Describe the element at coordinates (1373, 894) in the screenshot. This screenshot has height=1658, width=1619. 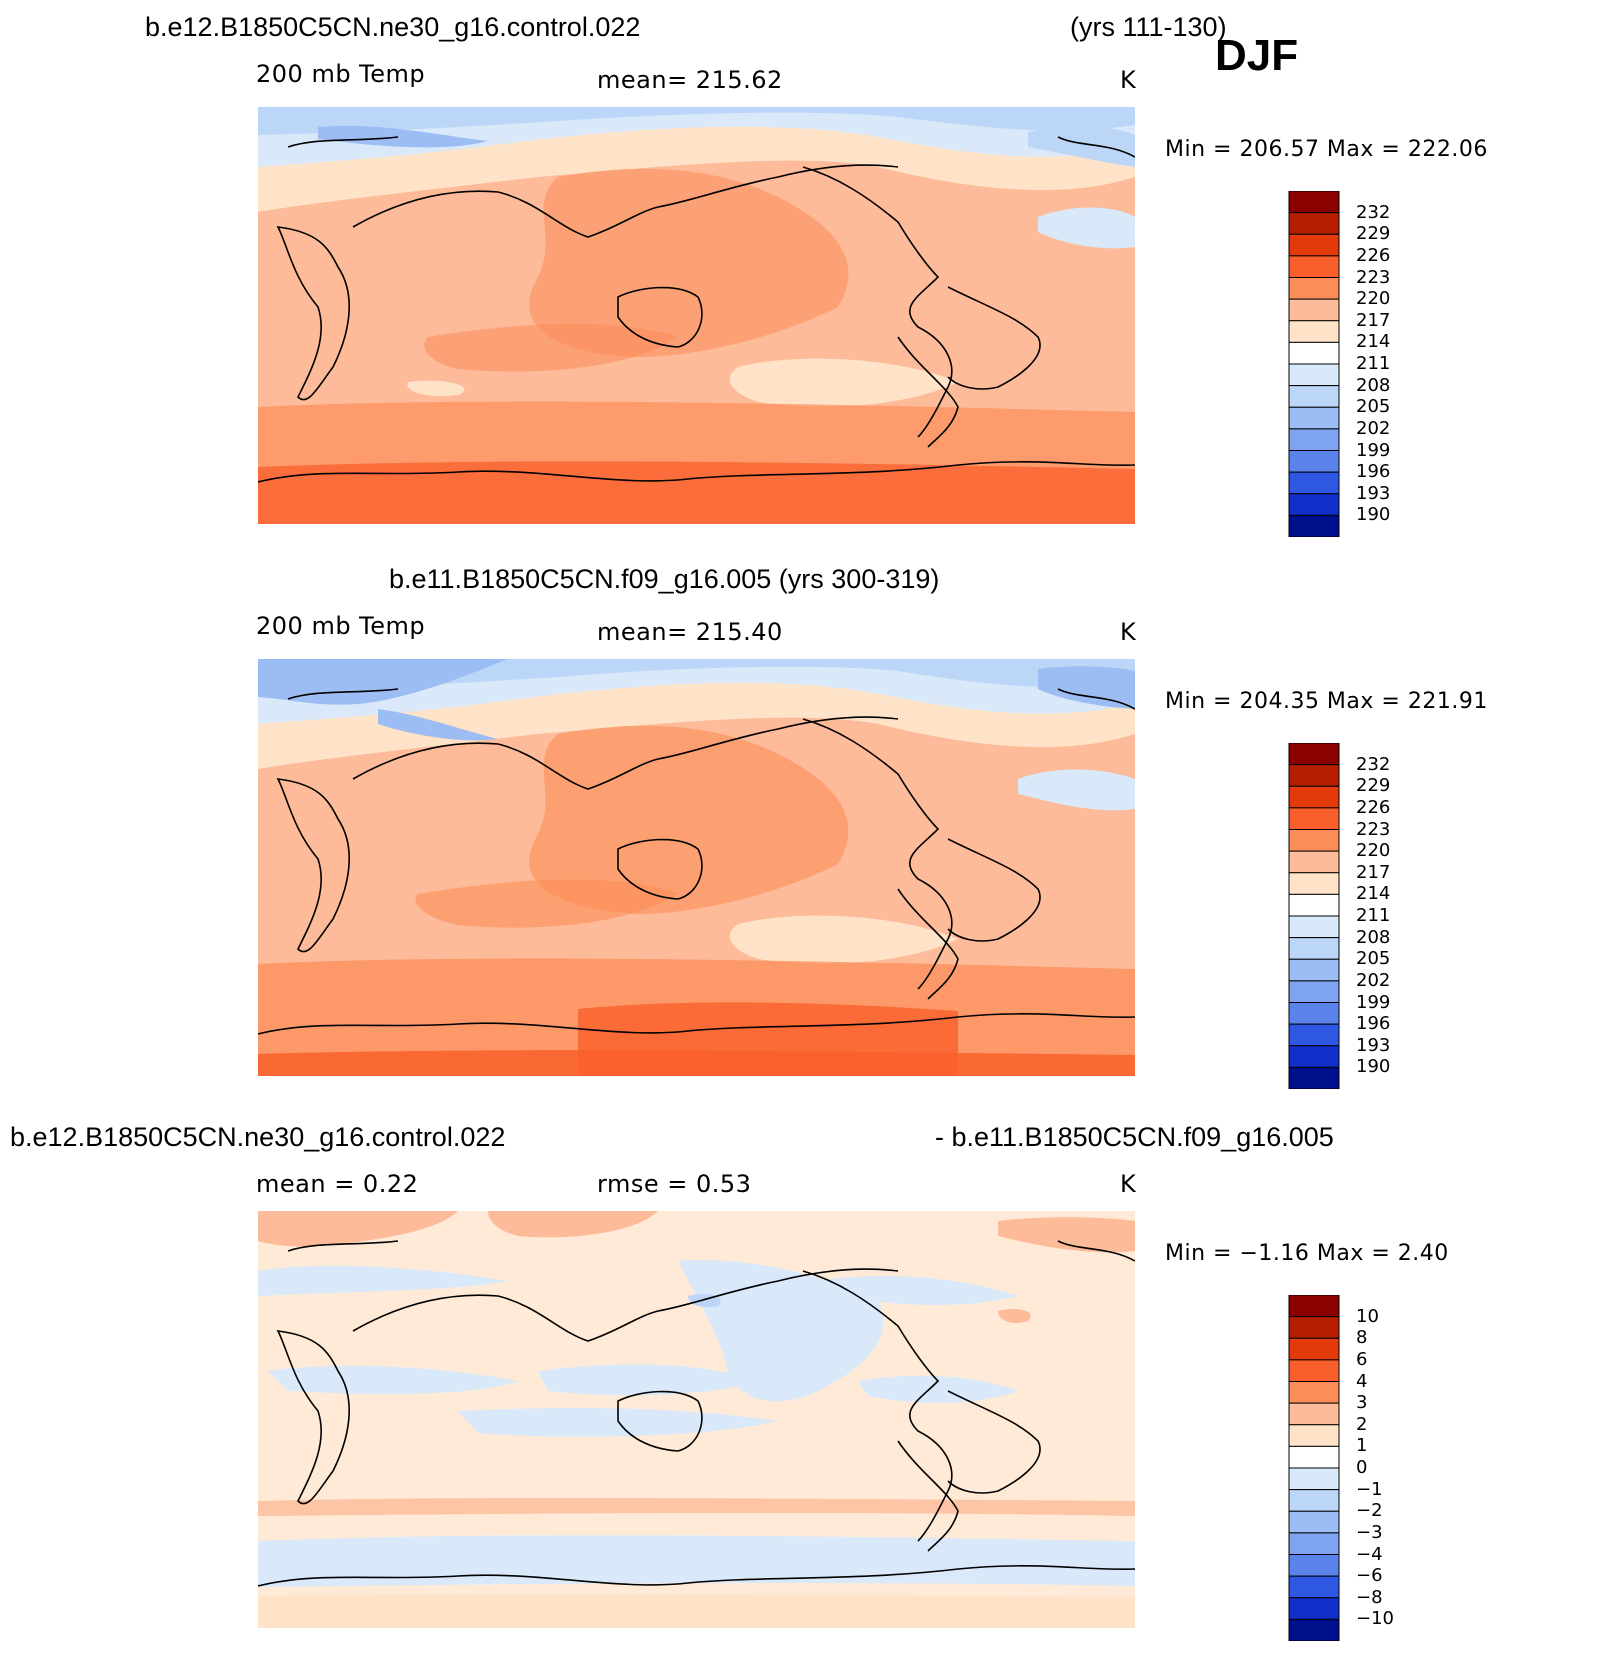
I see `colorbar-tick-label: 214` at that location.